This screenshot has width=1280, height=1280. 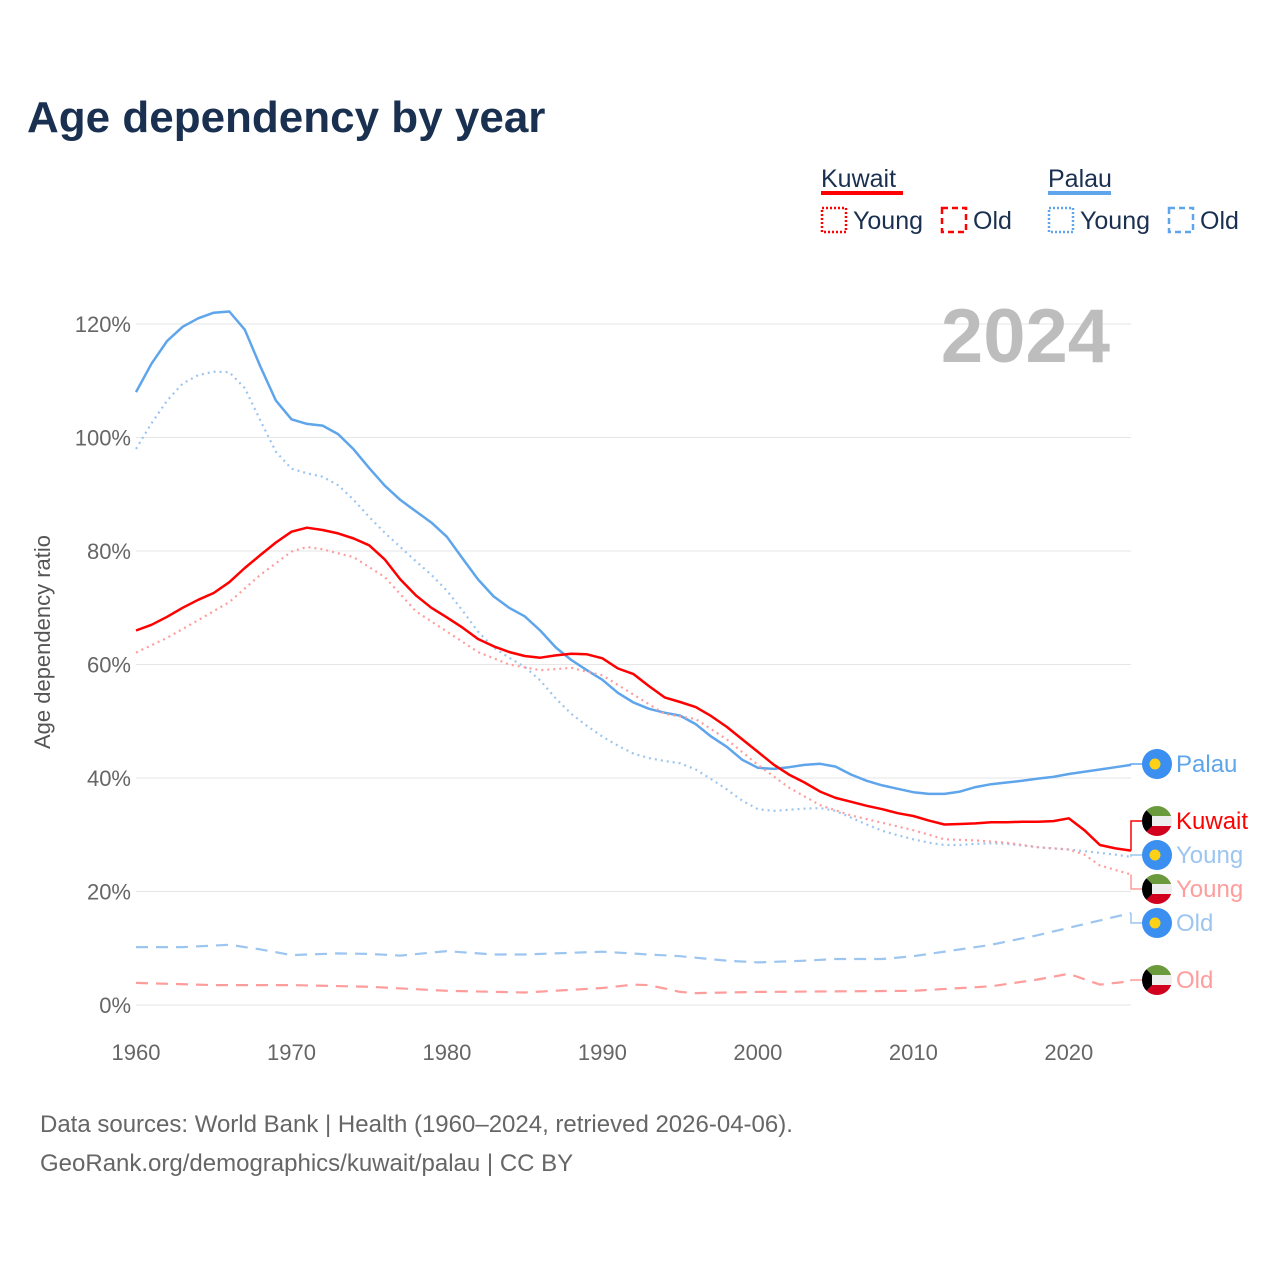 What do you see at coordinates (888, 221) in the screenshot?
I see `legend-kuwait-young-label: Young` at bounding box center [888, 221].